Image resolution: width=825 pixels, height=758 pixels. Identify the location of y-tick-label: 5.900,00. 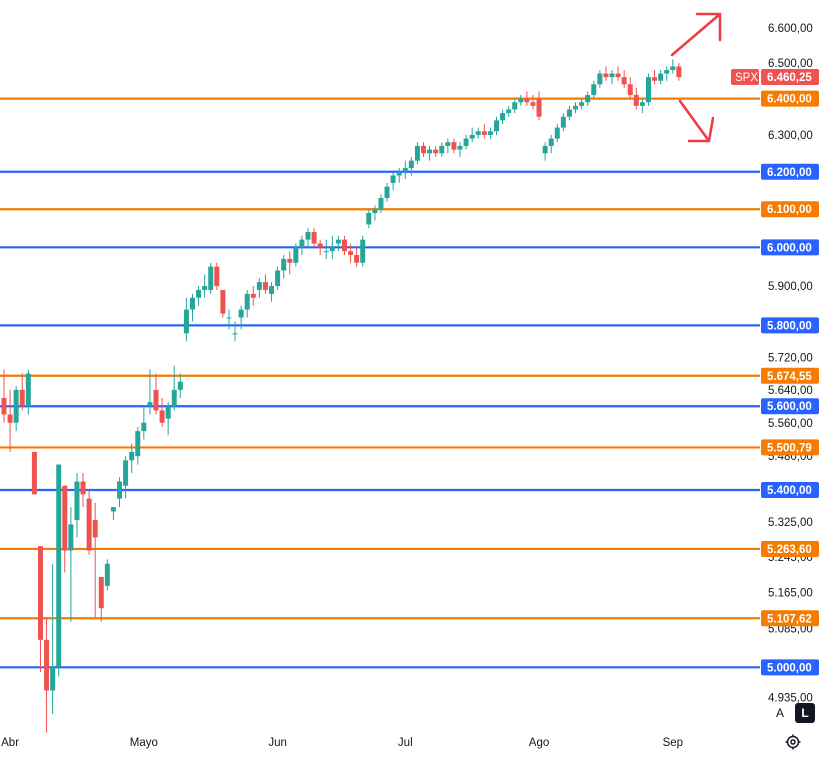
(790, 287).